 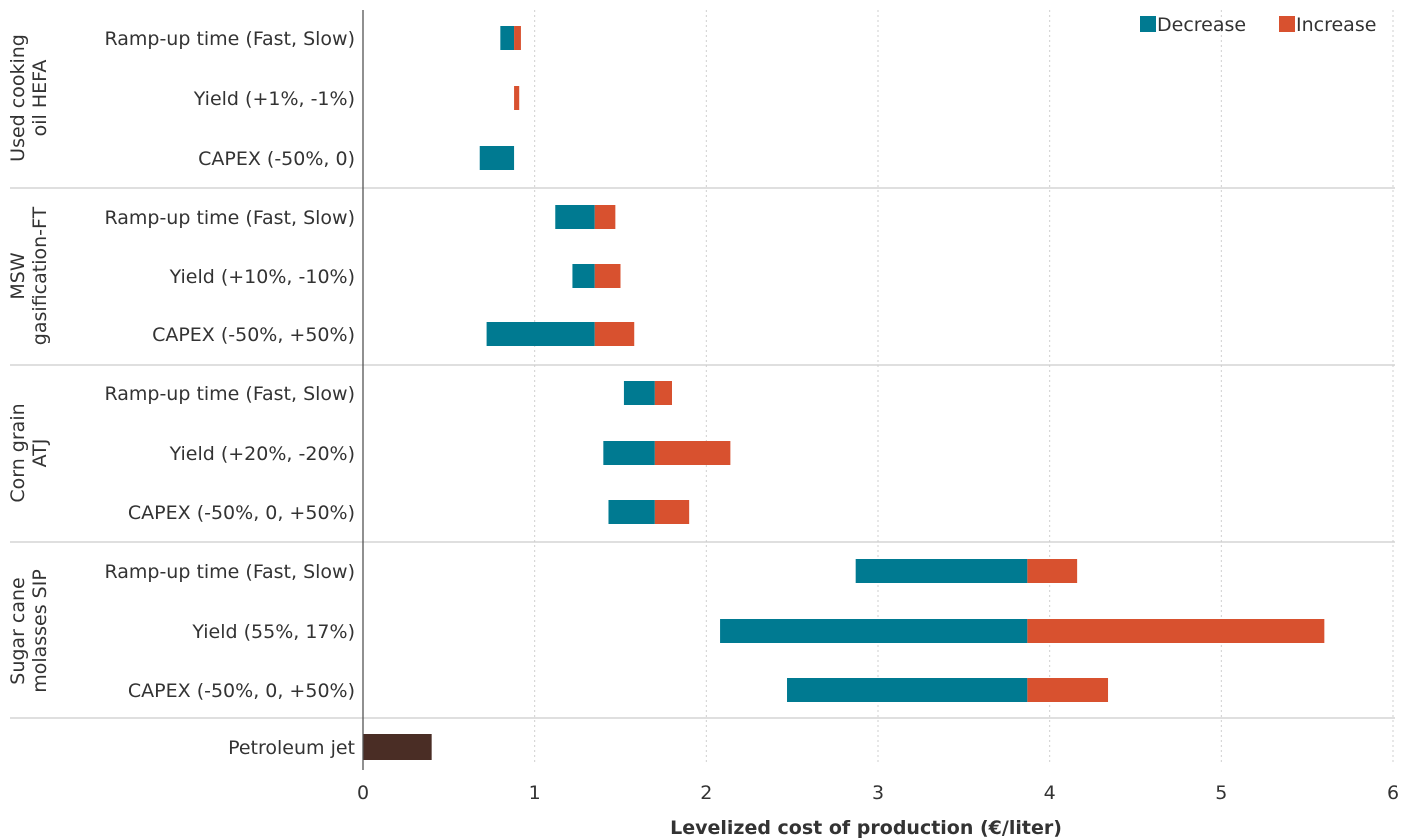 I want to click on x-tick-label: 6, so click(x=1393, y=793).